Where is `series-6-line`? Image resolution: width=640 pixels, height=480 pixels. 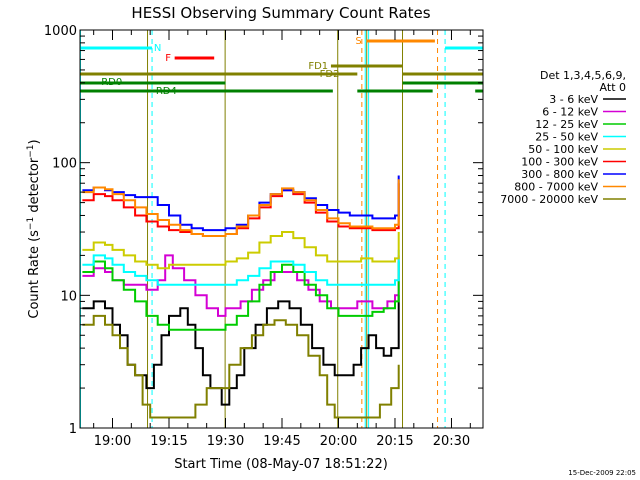 series-6-line is located at coordinates (241, 203).